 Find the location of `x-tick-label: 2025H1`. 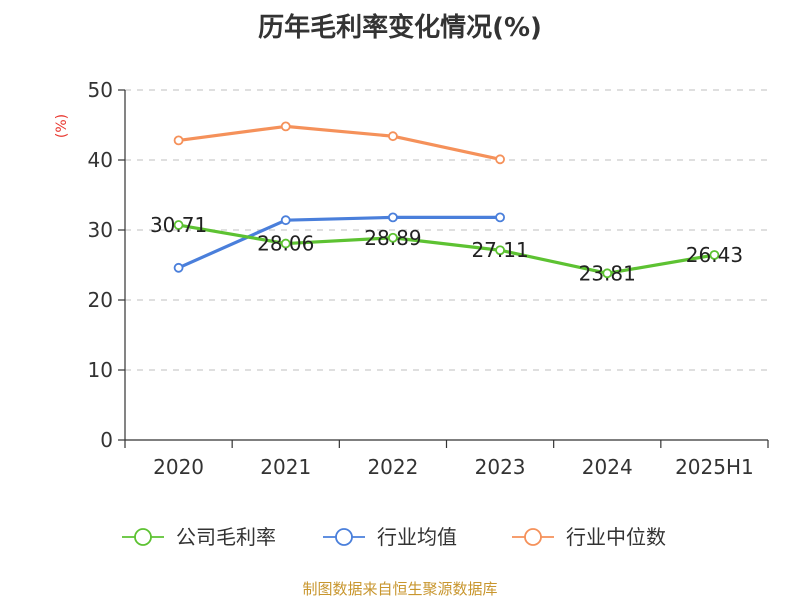

x-tick-label: 2025H1 is located at coordinates (714, 467).